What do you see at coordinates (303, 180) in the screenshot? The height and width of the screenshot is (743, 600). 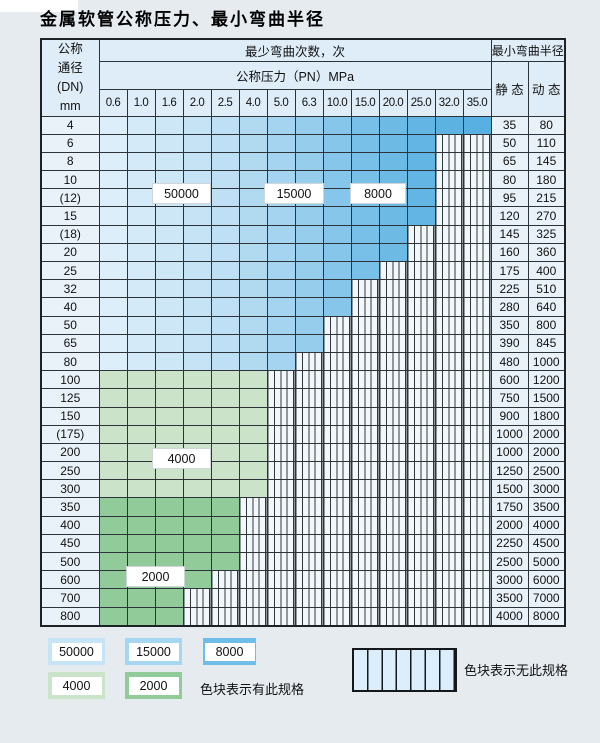 I see `table-row: 10 80 180` at bounding box center [303, 180].